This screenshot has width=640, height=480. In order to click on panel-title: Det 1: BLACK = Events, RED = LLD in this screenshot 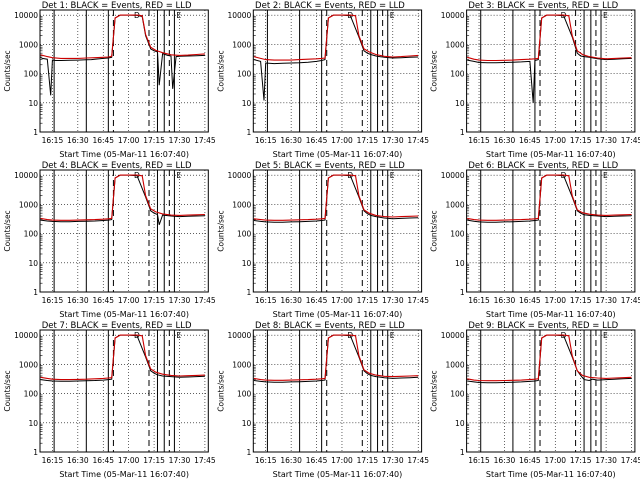, I will do `click(117, 6)`.